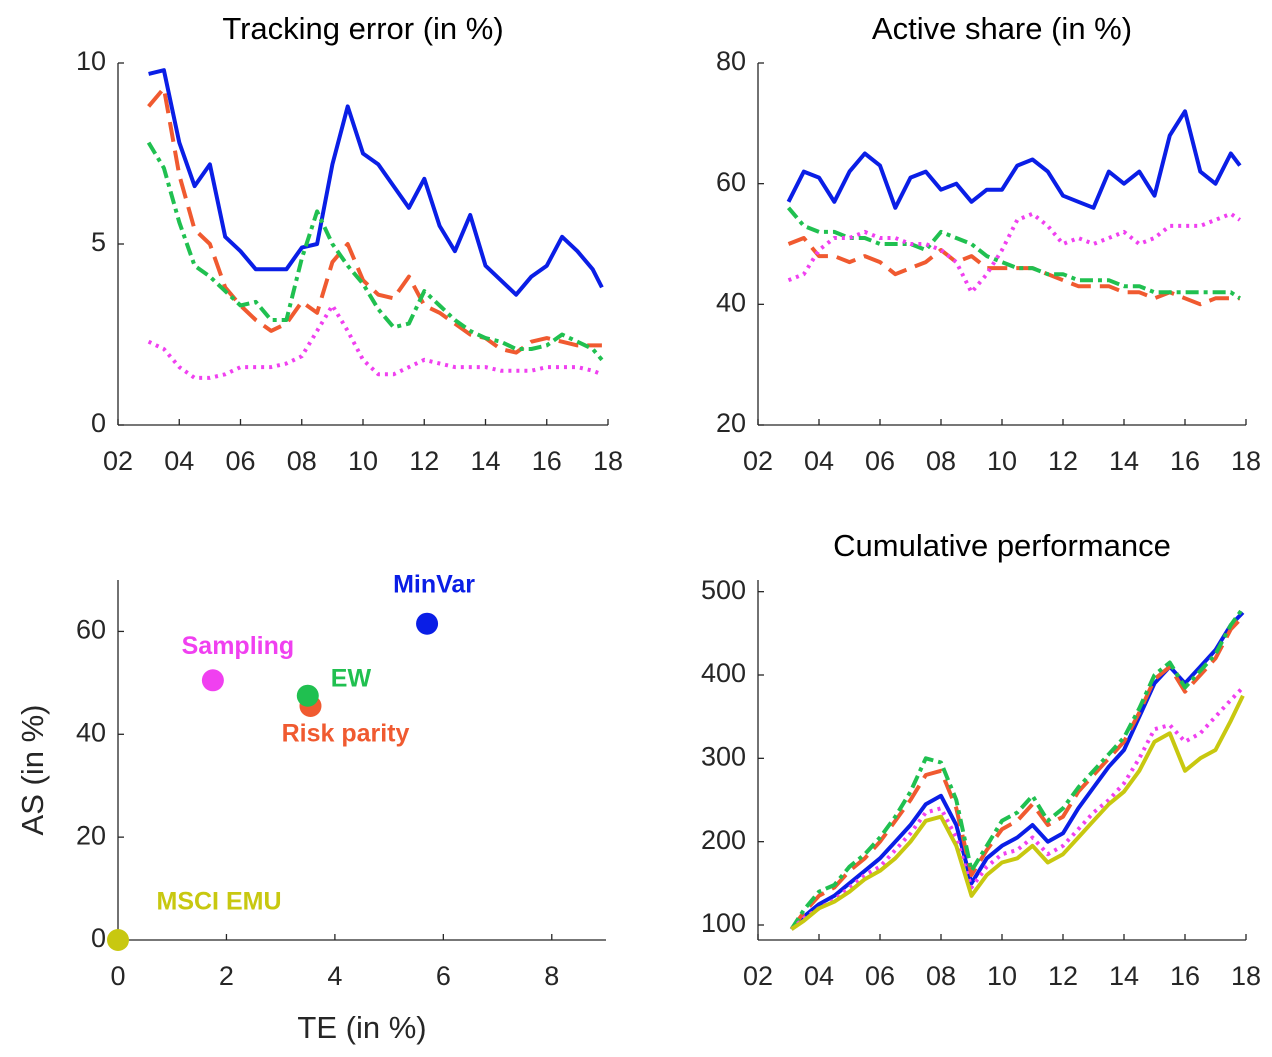  Describe the element at coordinates (361, 1027) in the screenshot. I see `x-axis-label: TE (in %)` at that location.